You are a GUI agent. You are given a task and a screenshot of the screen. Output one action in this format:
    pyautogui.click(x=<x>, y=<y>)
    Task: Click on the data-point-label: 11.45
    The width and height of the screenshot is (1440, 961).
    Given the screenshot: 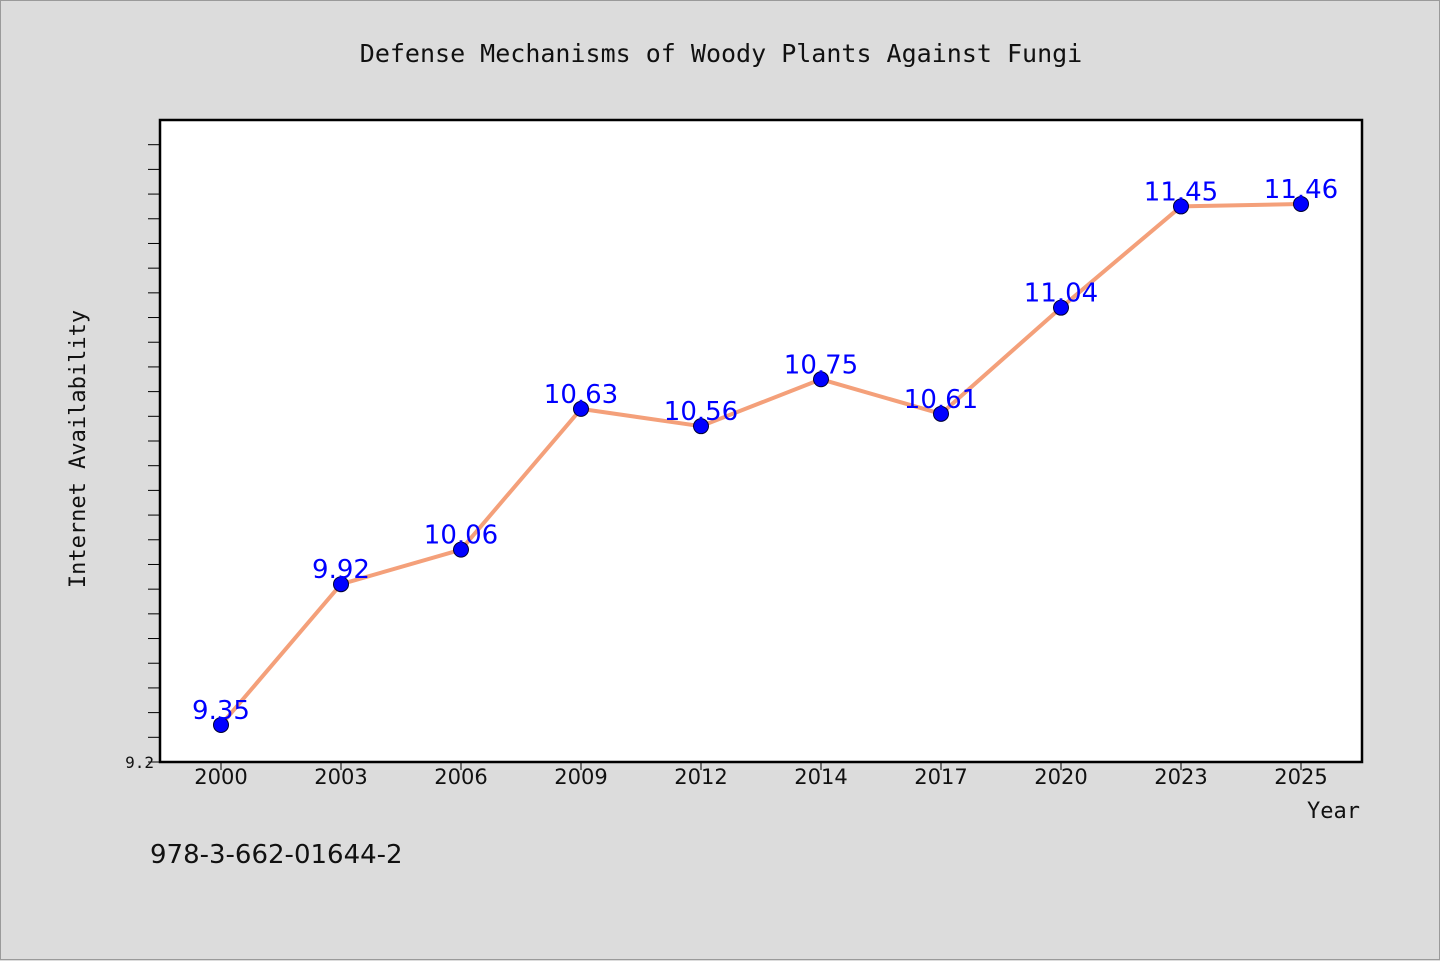 What is the action you would take?
    pyautogui.click(x=1181, y=192)
    